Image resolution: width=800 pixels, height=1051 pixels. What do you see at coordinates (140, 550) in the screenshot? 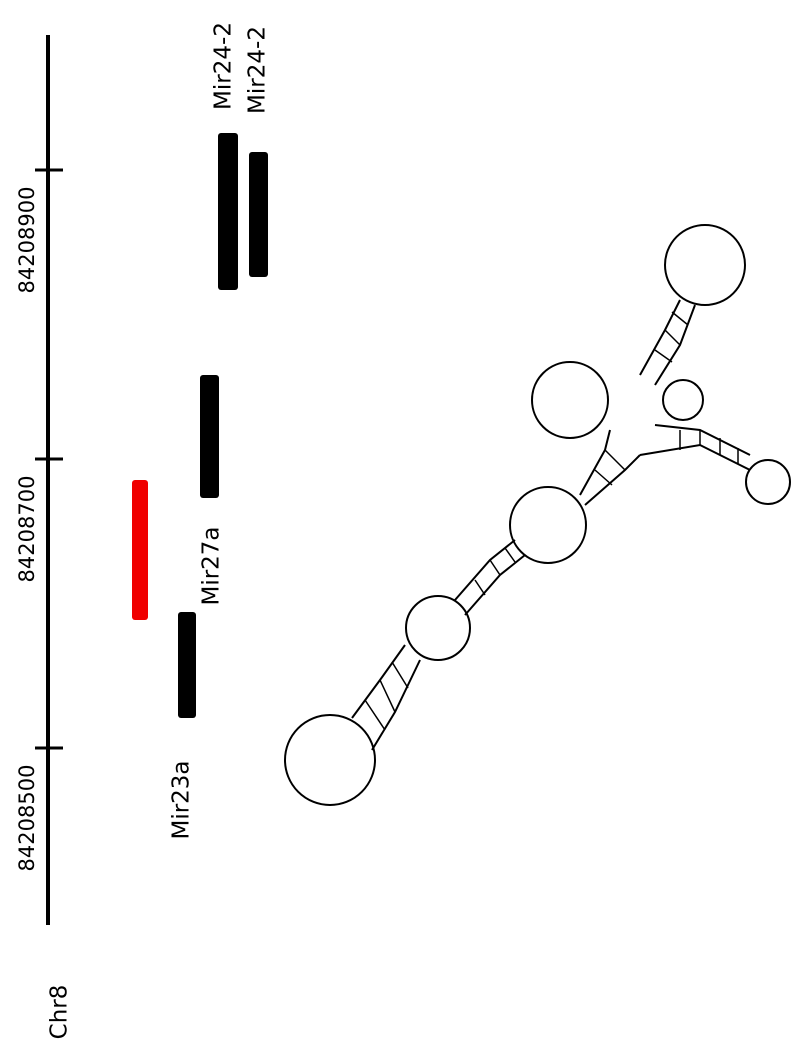
I see `highlight-region` at bounding box center [140, 550].